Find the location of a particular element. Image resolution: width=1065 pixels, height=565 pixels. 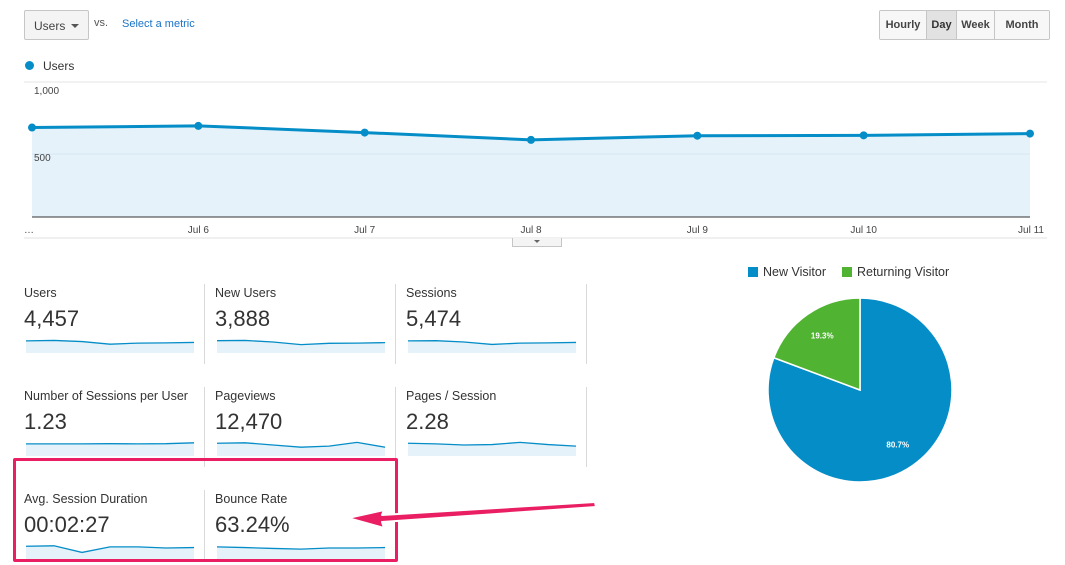

metric-tile-sessions-per-user: Number of Sessions per User 1.23 is located at coordinates (114, 429).